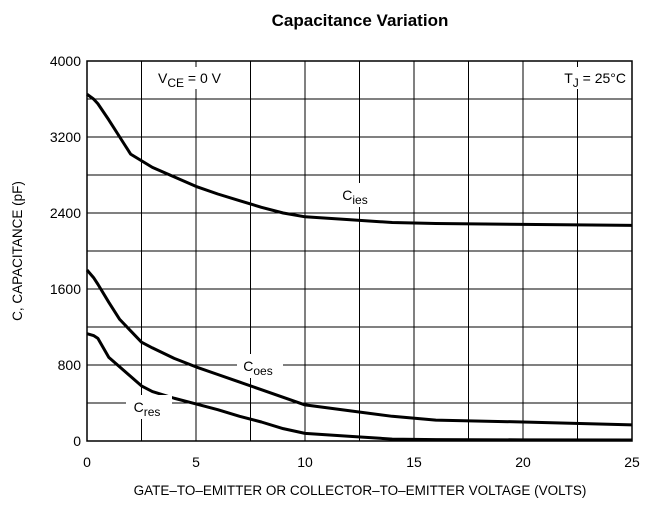  What do you see at coordinates (65, 137) in the screenshot?
I see `y-tick-label: 3200` at bounding box center [65, 137].